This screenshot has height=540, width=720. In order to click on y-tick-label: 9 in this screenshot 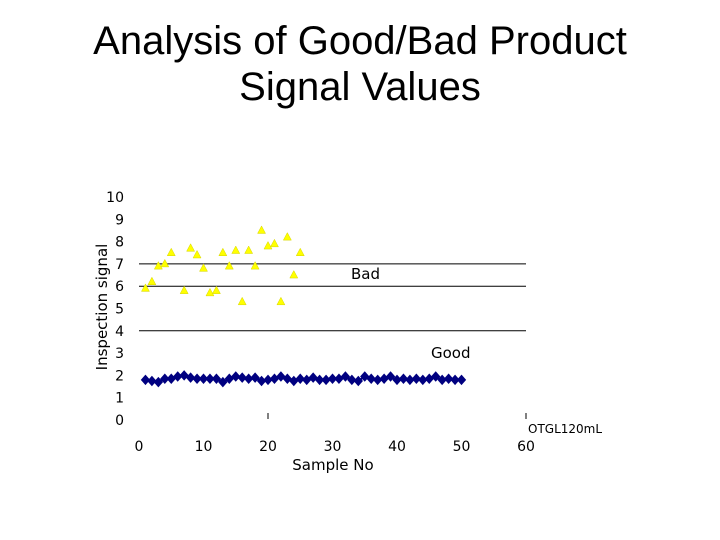, I will do `click(119, 220)`.